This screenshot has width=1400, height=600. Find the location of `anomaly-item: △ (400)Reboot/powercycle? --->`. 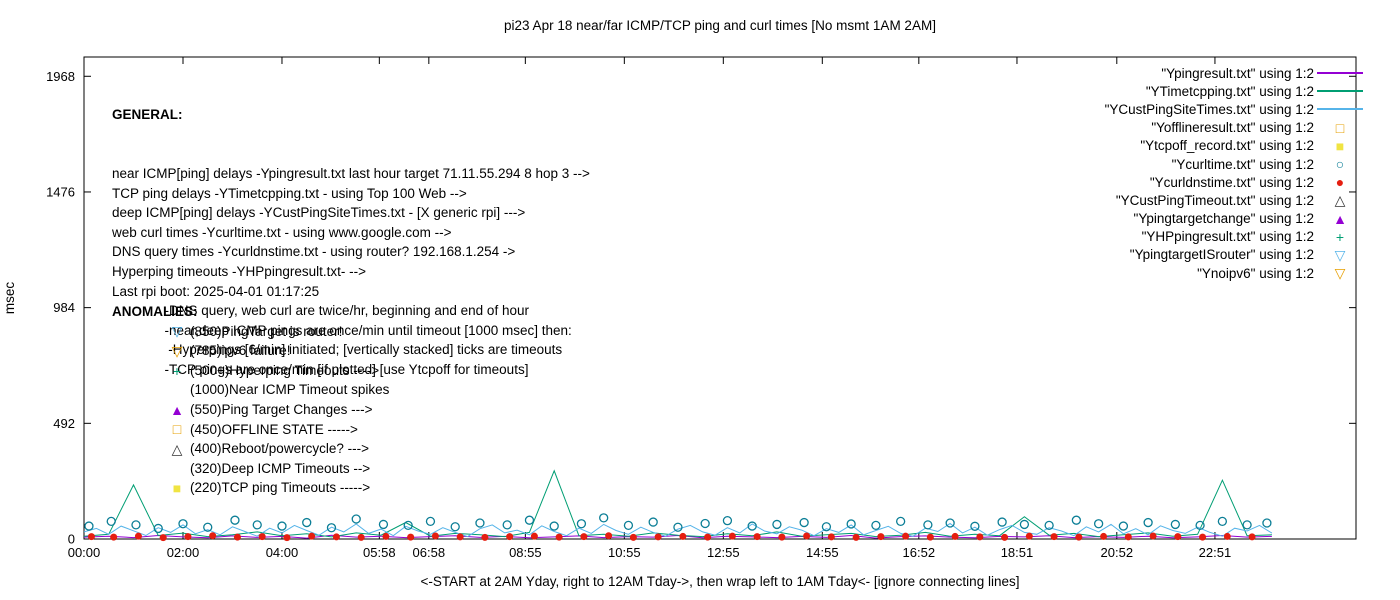

anomaly-item: △ (400)Reboot/powercycle? ---> is located at coordinates (276, 449).